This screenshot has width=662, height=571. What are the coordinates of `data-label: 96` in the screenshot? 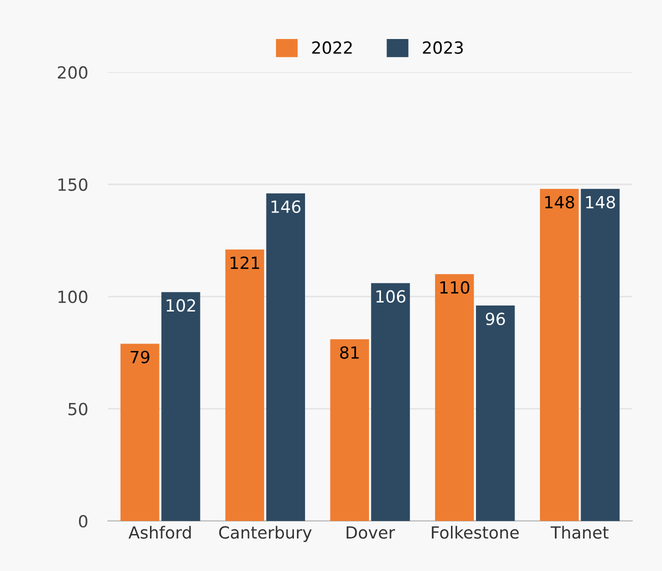 It's located at (495, 319).